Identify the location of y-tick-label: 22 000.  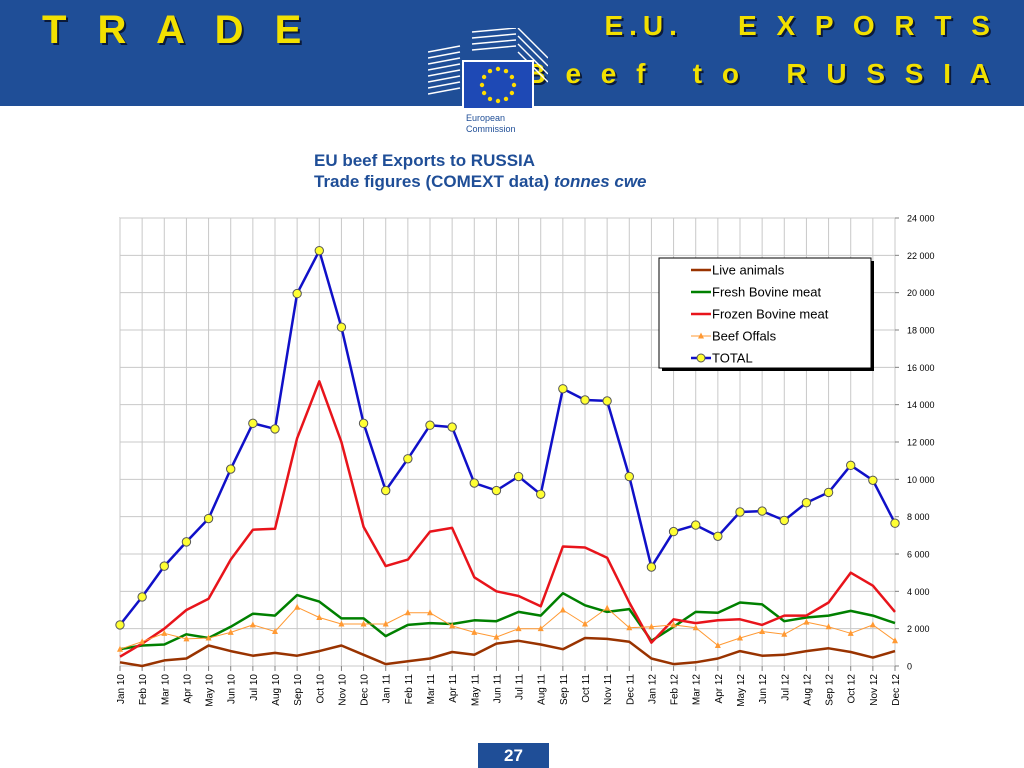
(921, 256).